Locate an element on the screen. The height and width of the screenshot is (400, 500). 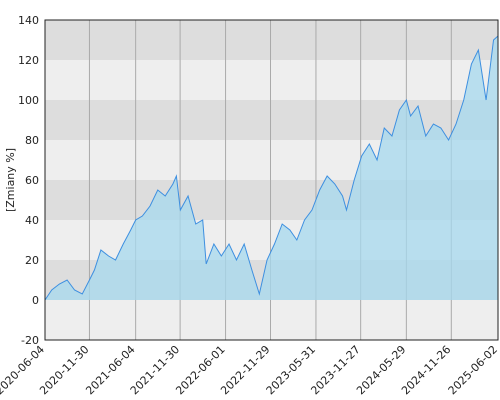
x-tick-label: 2025-06-02 is located at coordinates (473, 370).